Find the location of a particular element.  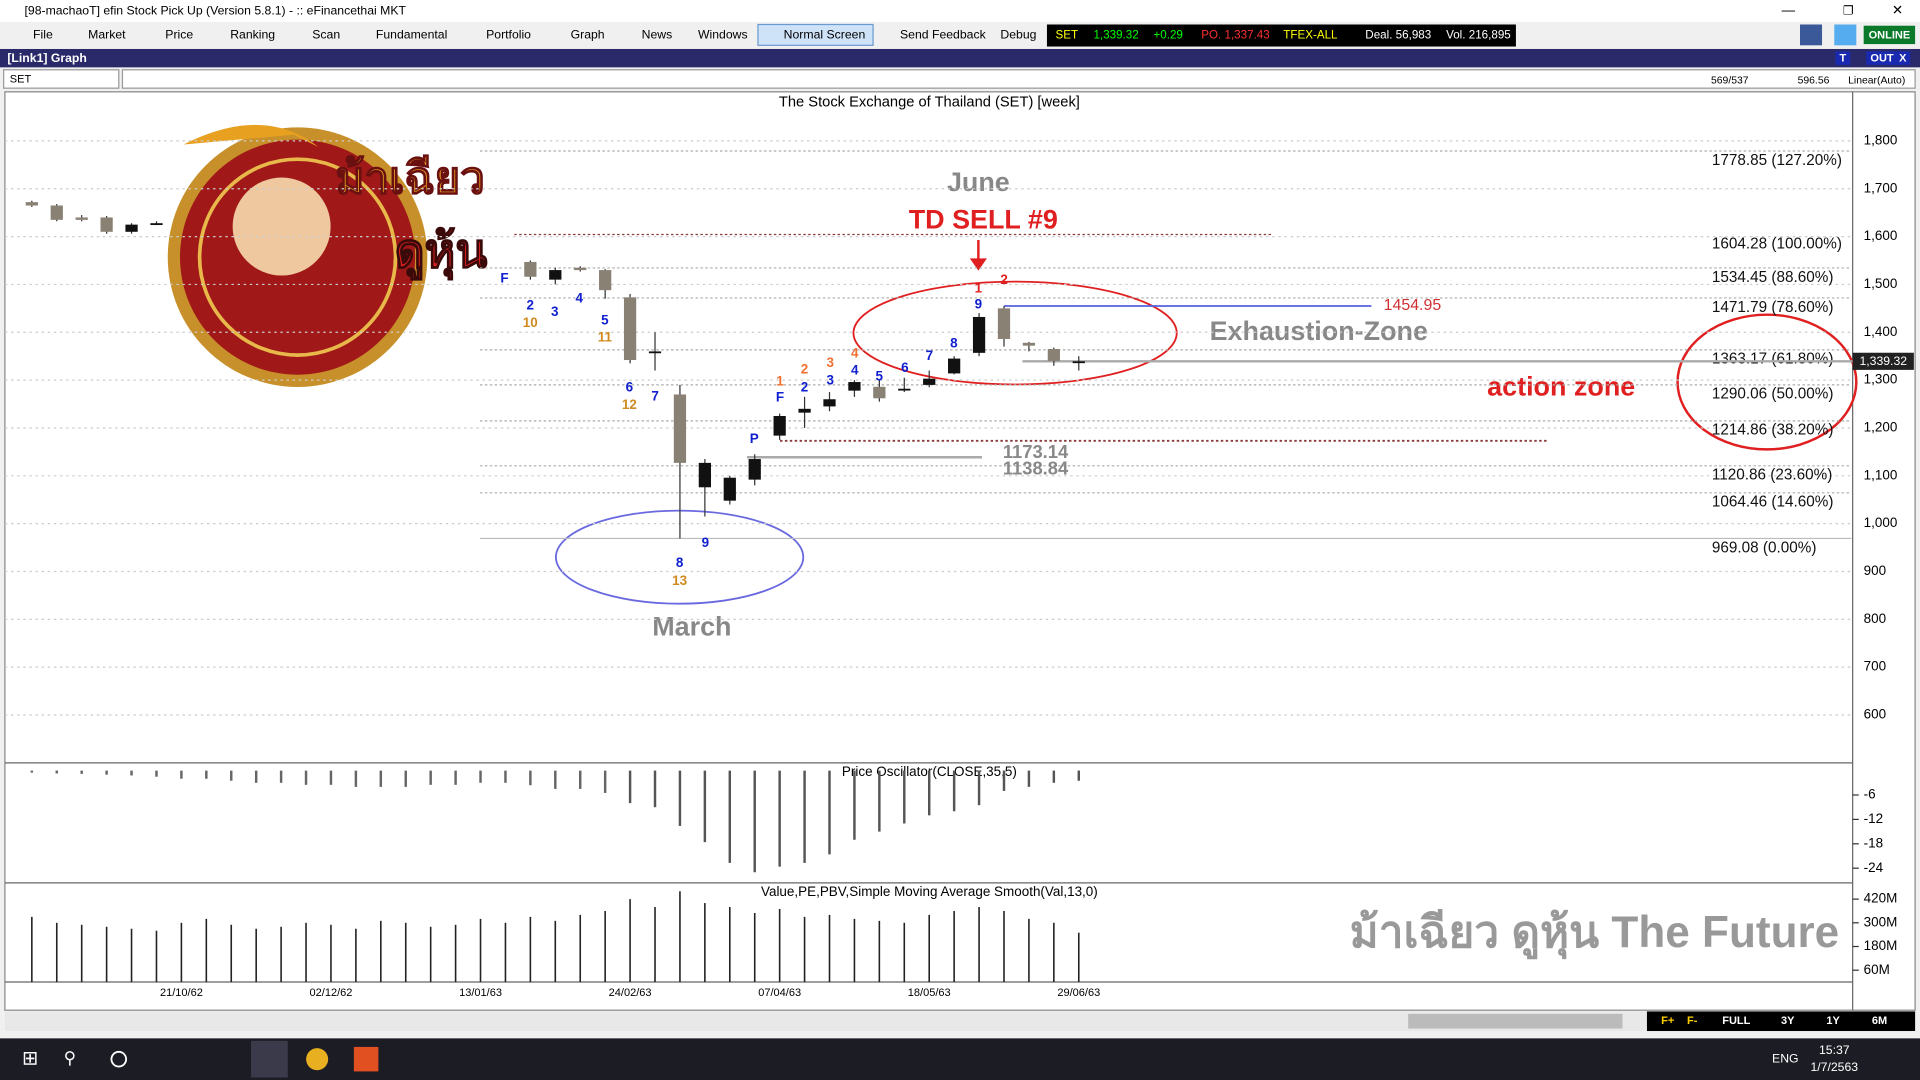

fib-label: 1778.85 (127.20%) is located at coordinates (1777, 160).